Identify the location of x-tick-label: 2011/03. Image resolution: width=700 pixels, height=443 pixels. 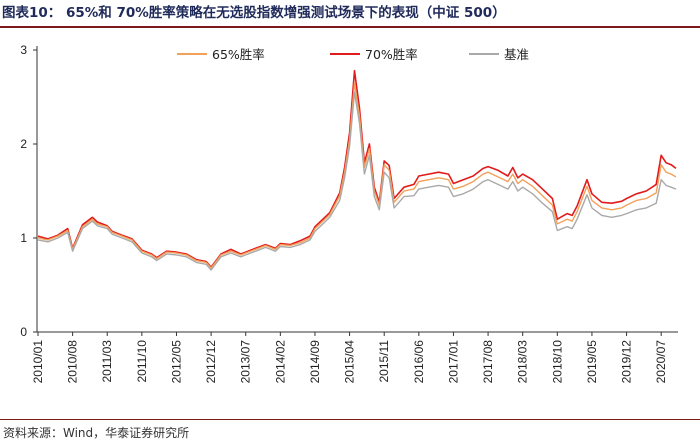
(107, 361).